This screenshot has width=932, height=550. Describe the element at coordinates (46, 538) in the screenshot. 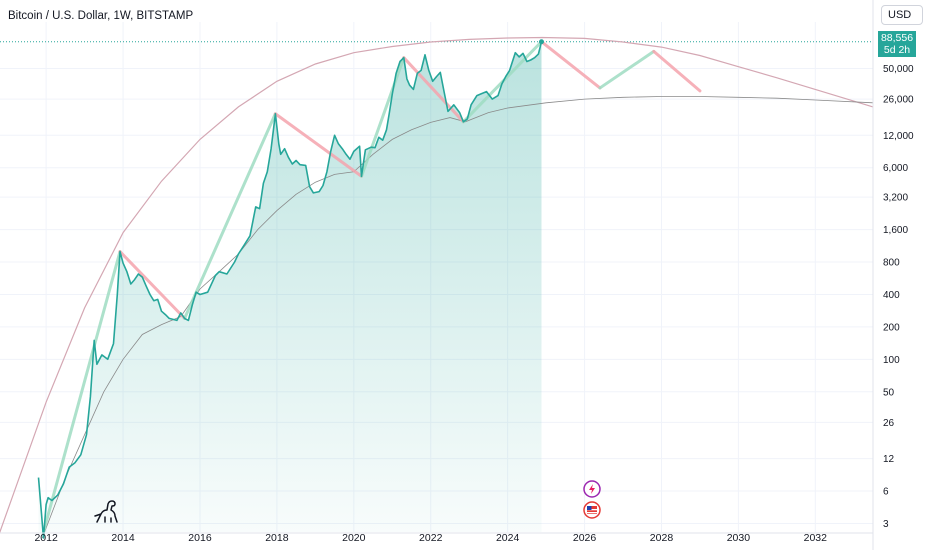

I see `x-tick-label: 2012` at that location.